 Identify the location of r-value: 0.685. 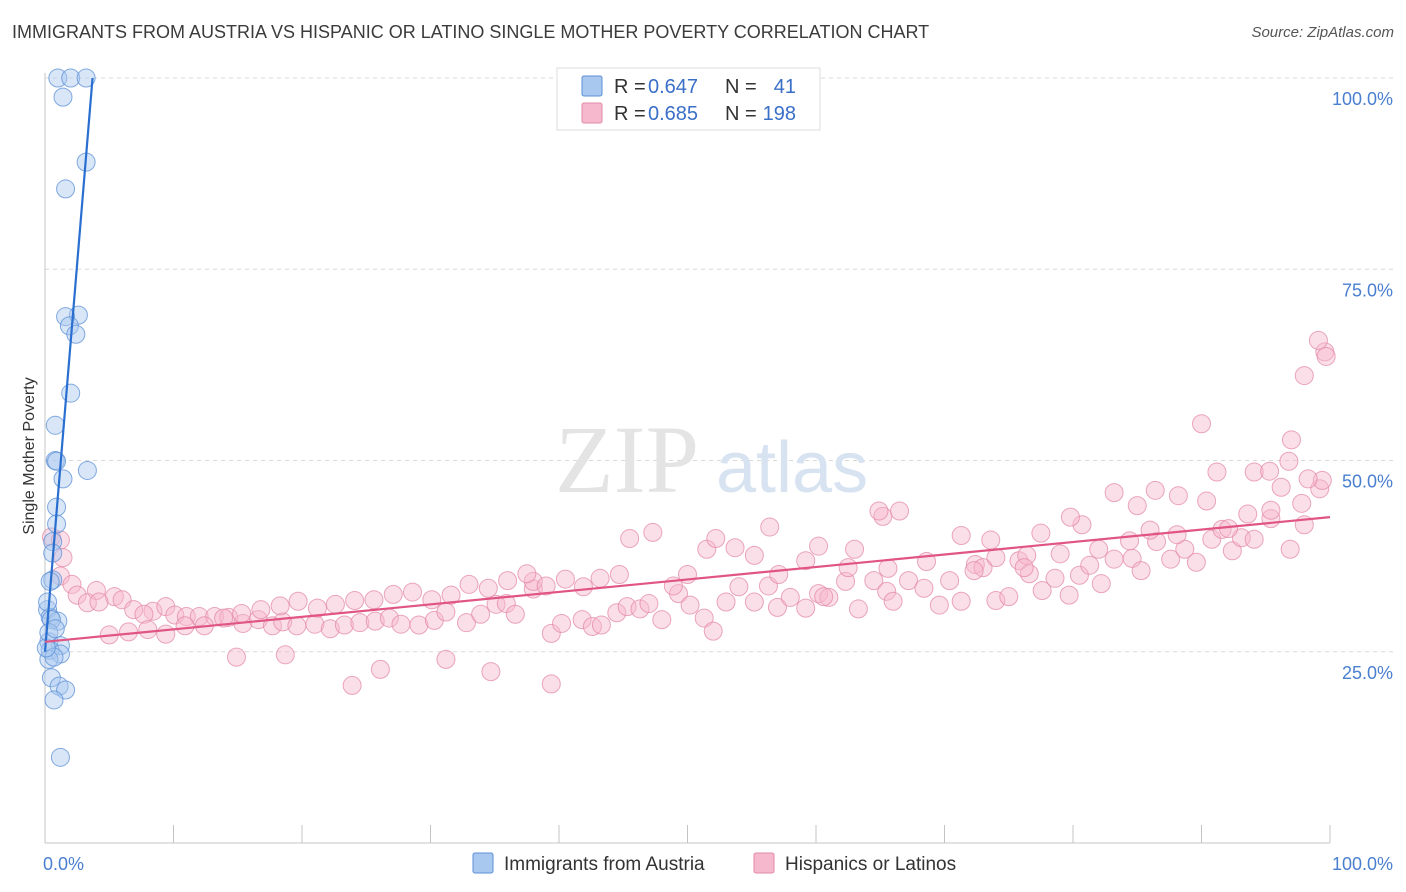
(673, 114).